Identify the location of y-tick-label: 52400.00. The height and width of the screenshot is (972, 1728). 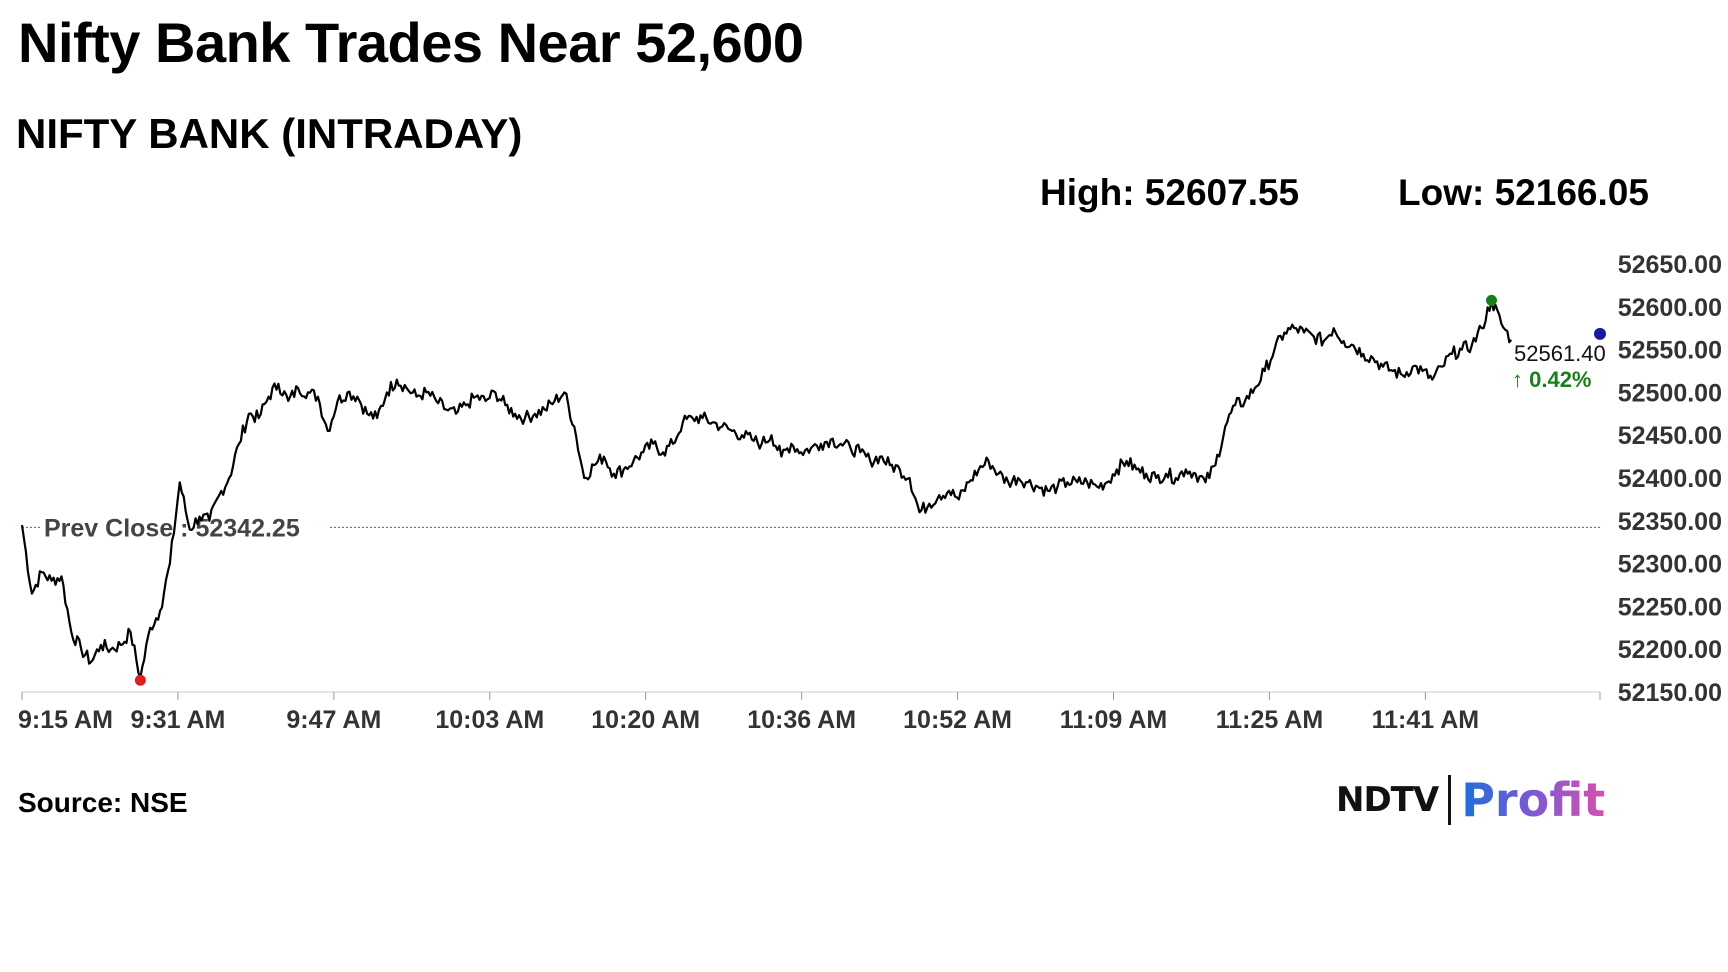
(1670, 479).